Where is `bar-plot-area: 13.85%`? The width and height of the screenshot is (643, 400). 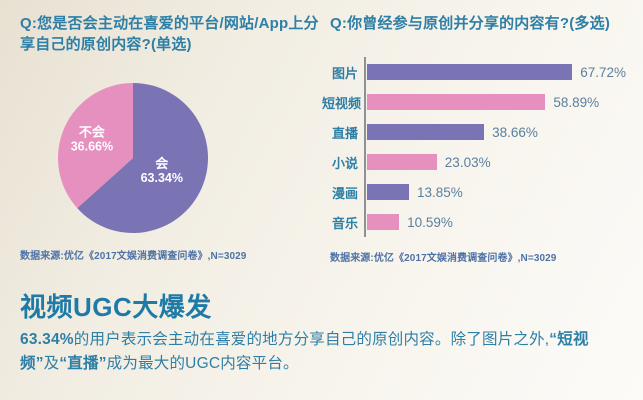
bar-plot-area: 13.85% is located at coordinates (501, 192).